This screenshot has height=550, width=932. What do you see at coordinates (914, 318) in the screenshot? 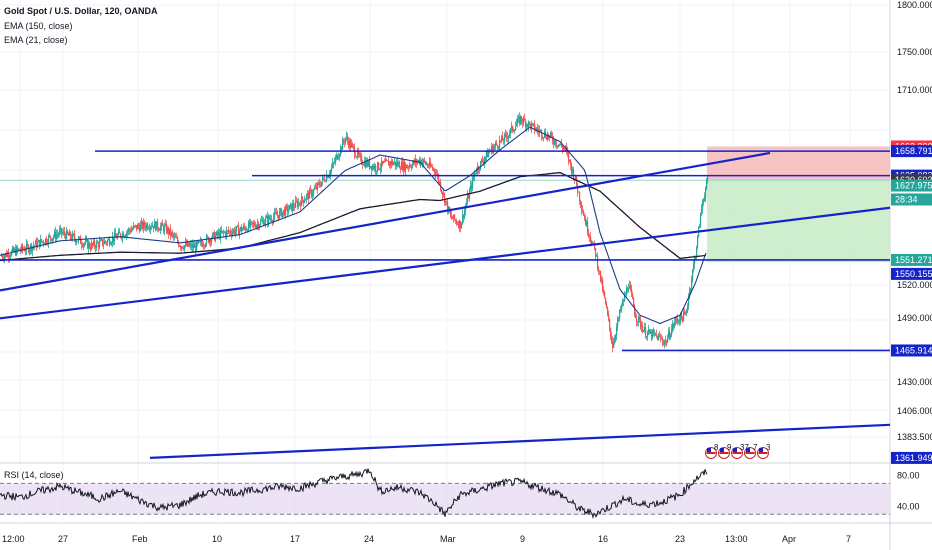
I see `price-tick-label: 1490.000` at bounding box center [914, 318].